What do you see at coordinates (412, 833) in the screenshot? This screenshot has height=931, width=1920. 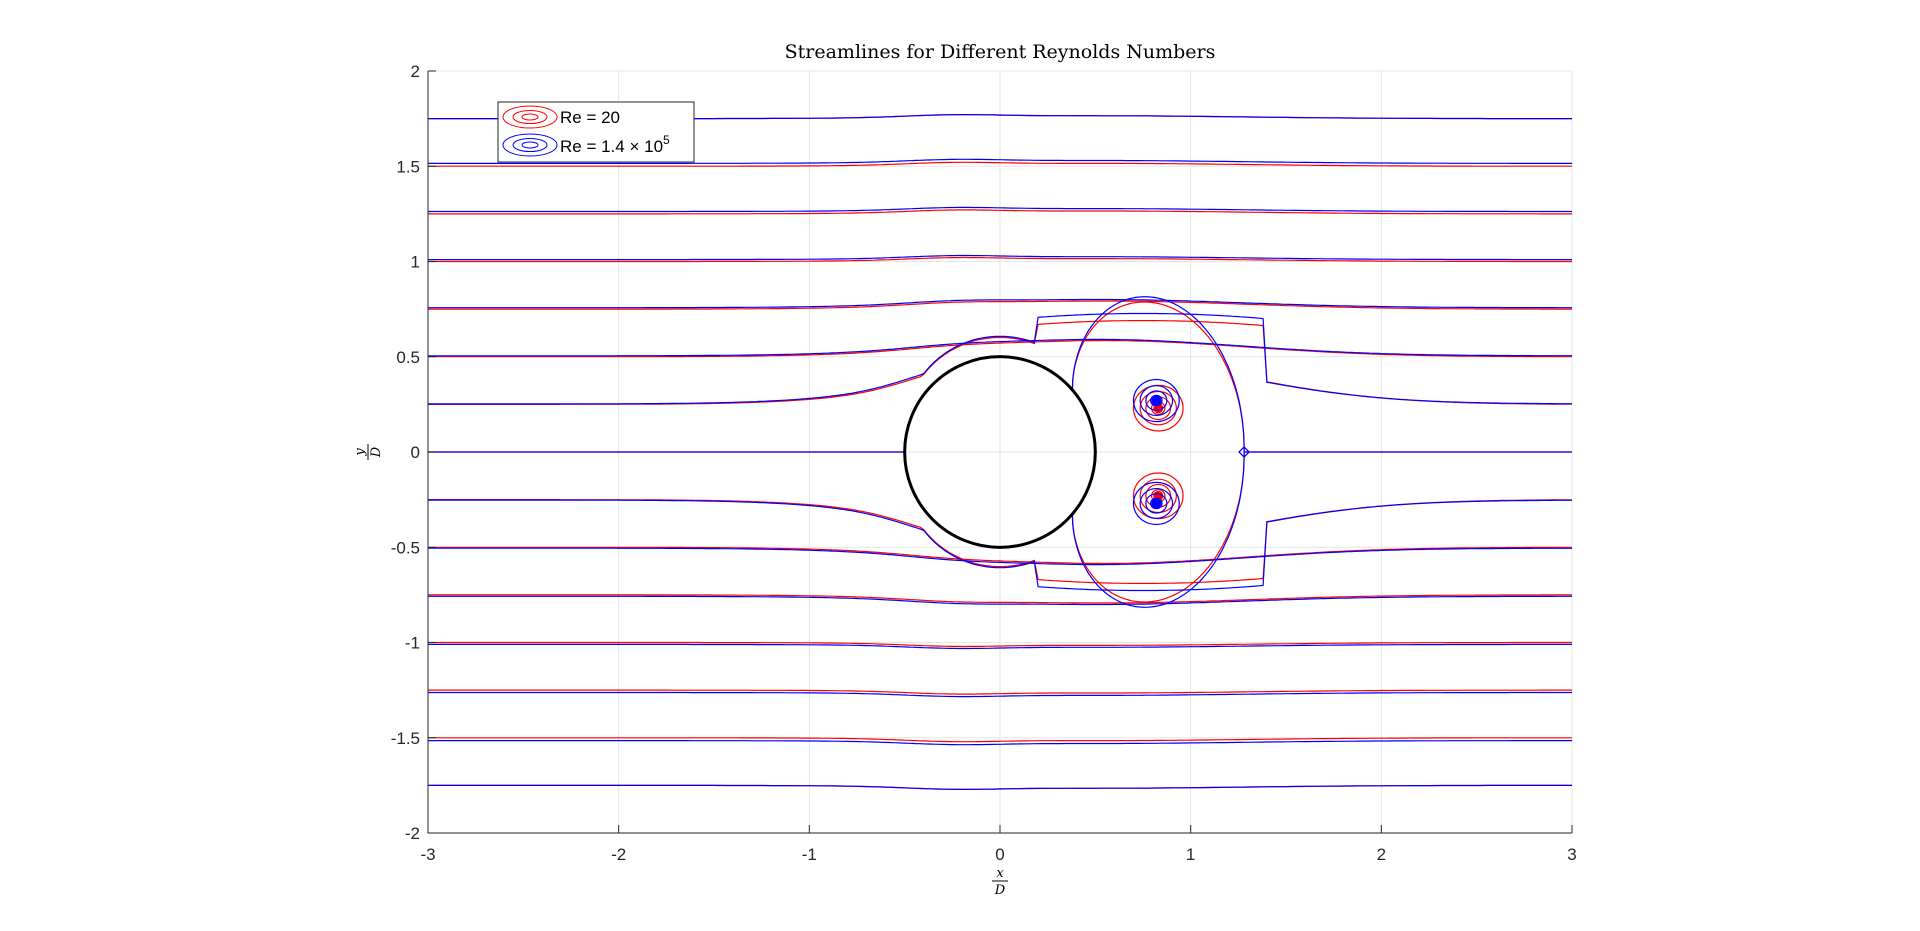 I see `y-tick-label: -2` at bounding box center [412, 833].